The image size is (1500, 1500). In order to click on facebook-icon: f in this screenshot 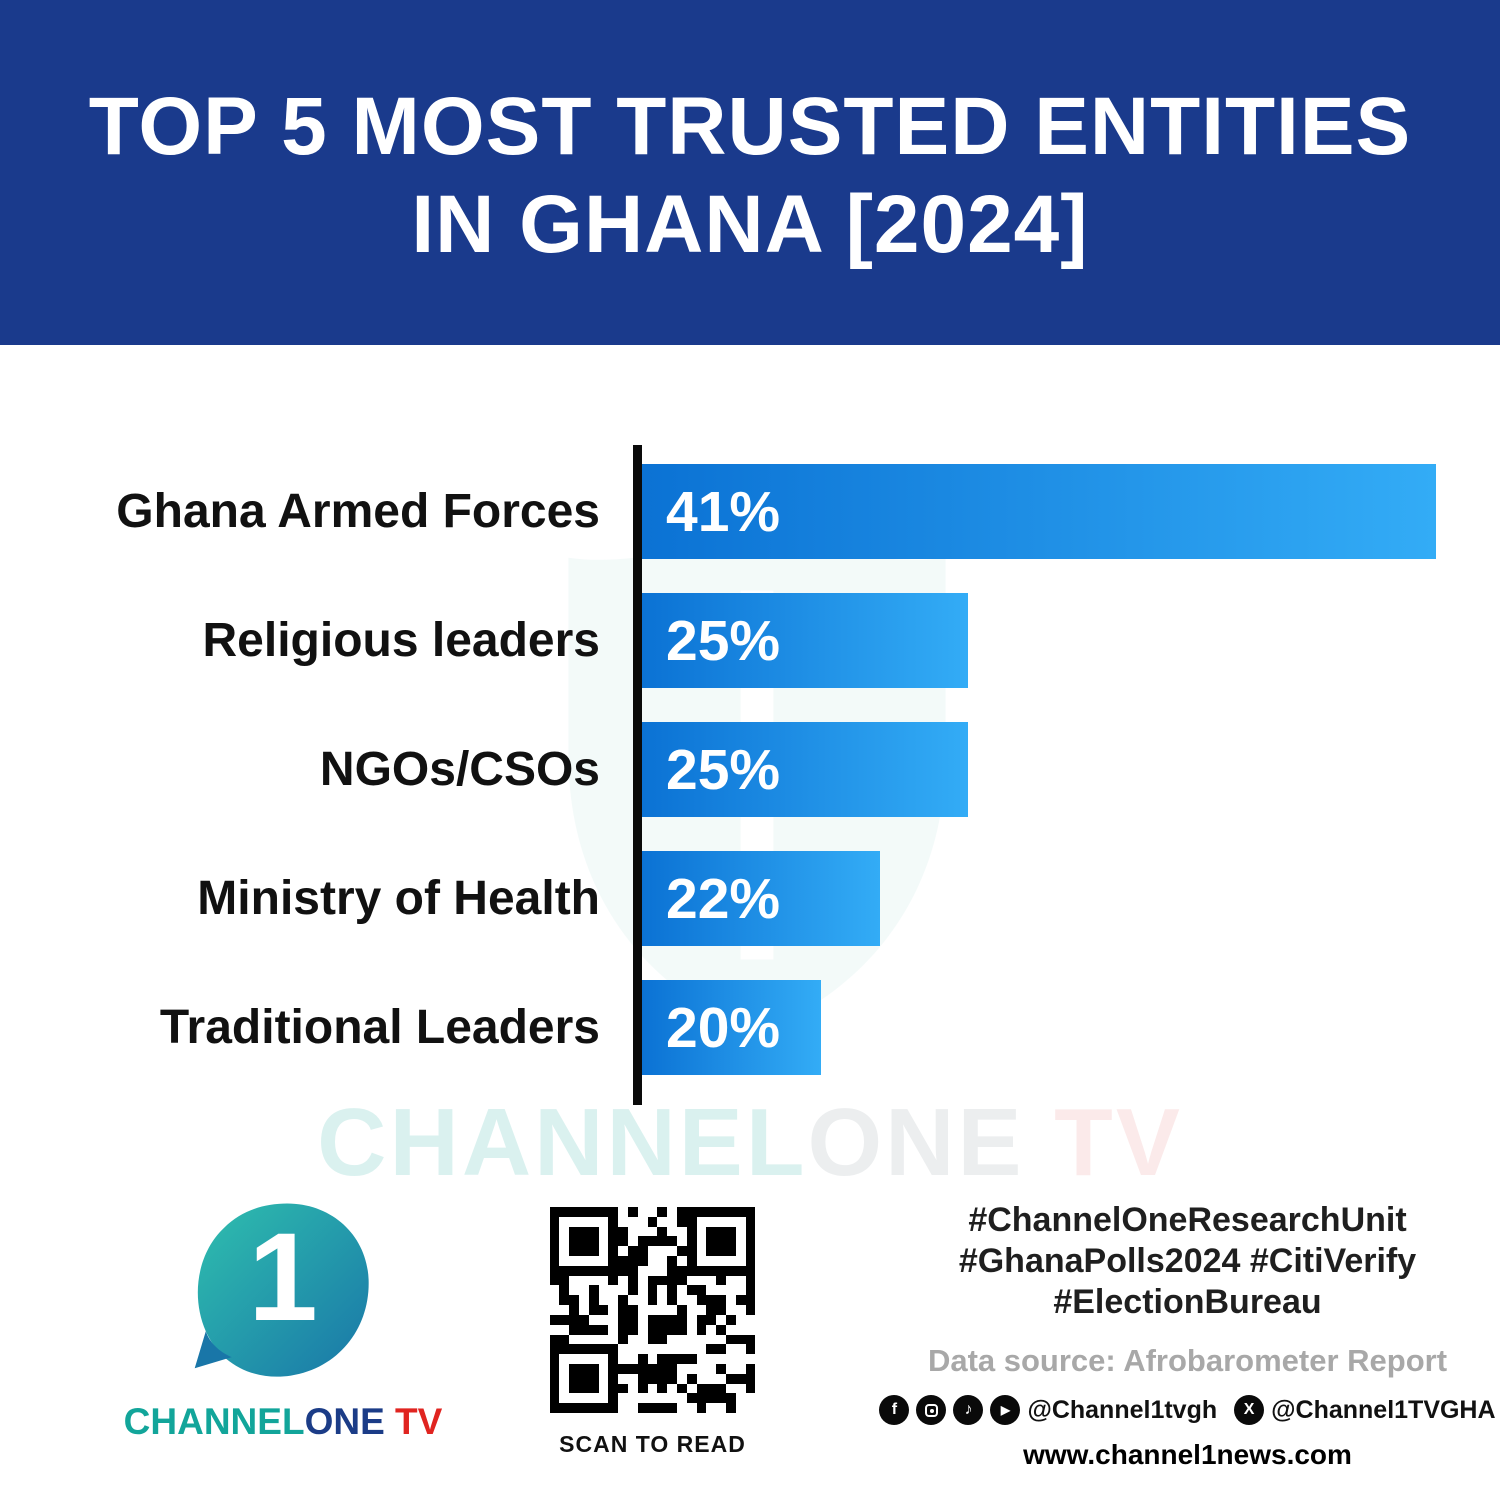, I will do `click(894, 1410)`.